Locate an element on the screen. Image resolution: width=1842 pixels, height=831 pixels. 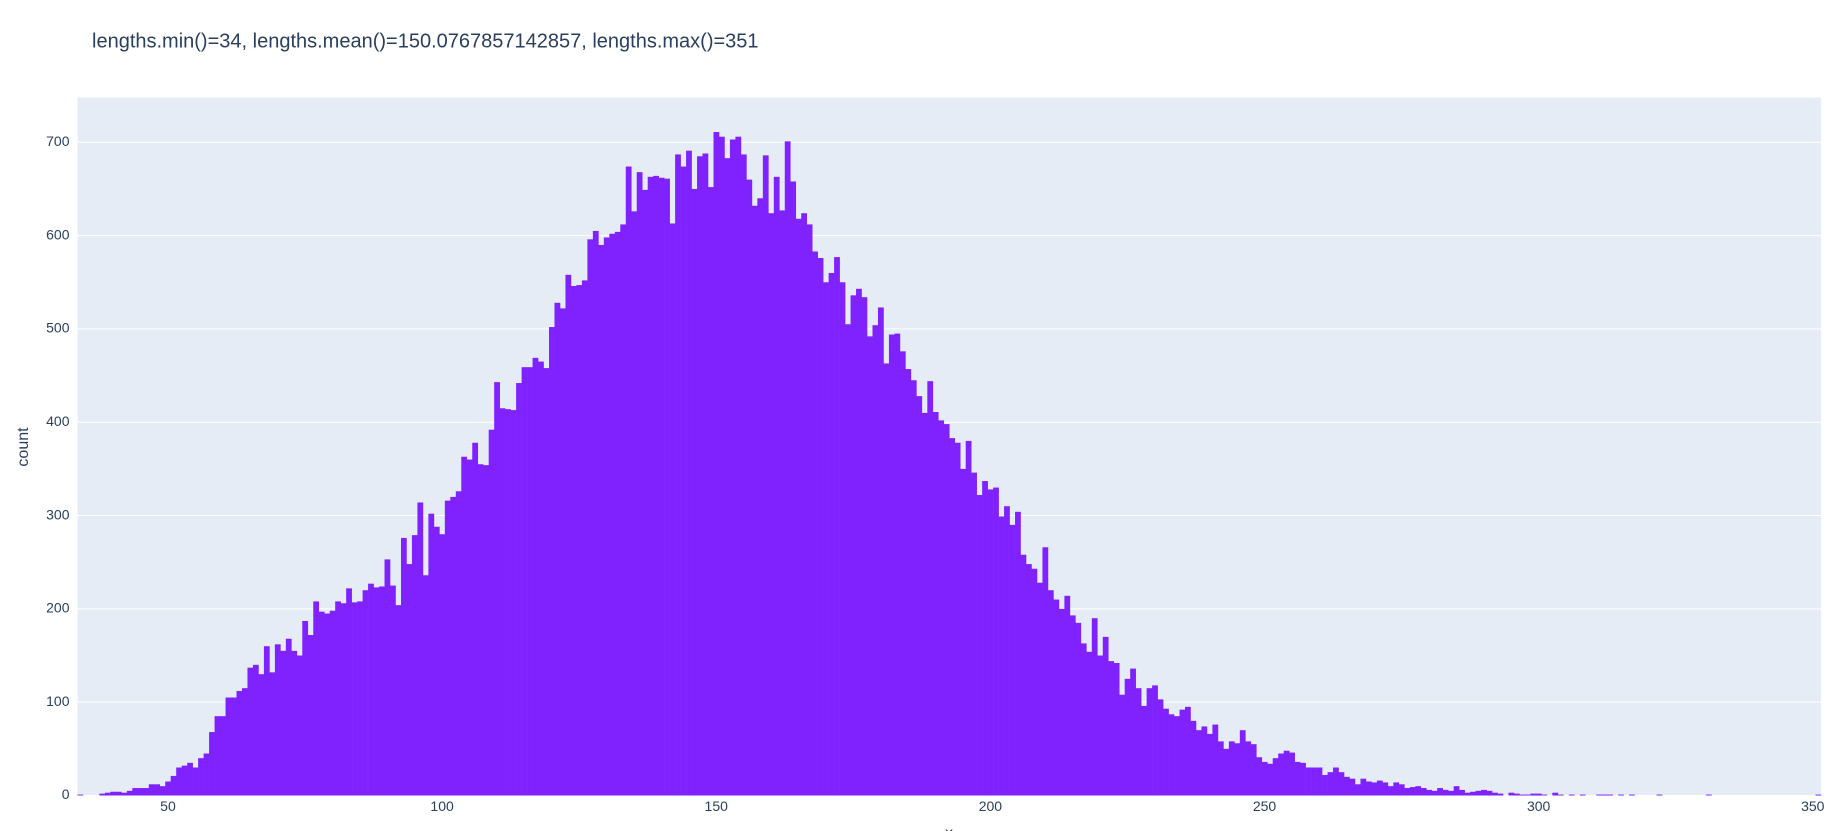
y-tick-label: 300 is located at coordinates (58, 514).